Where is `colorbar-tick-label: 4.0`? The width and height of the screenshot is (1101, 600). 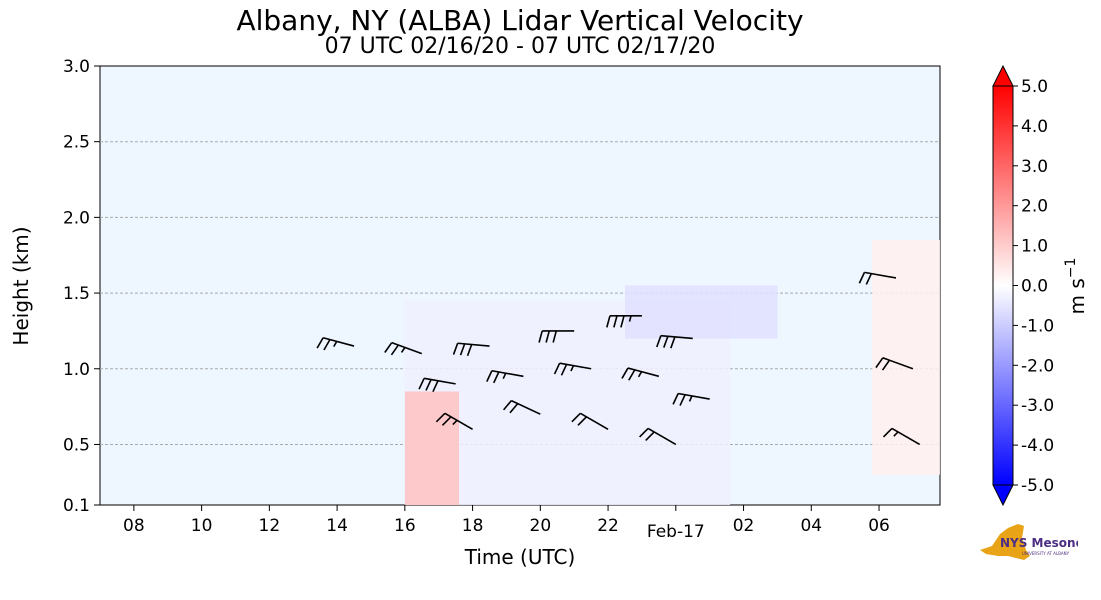
colorbar-tick-label: 4.0 is located at coordinates (1034, 127).